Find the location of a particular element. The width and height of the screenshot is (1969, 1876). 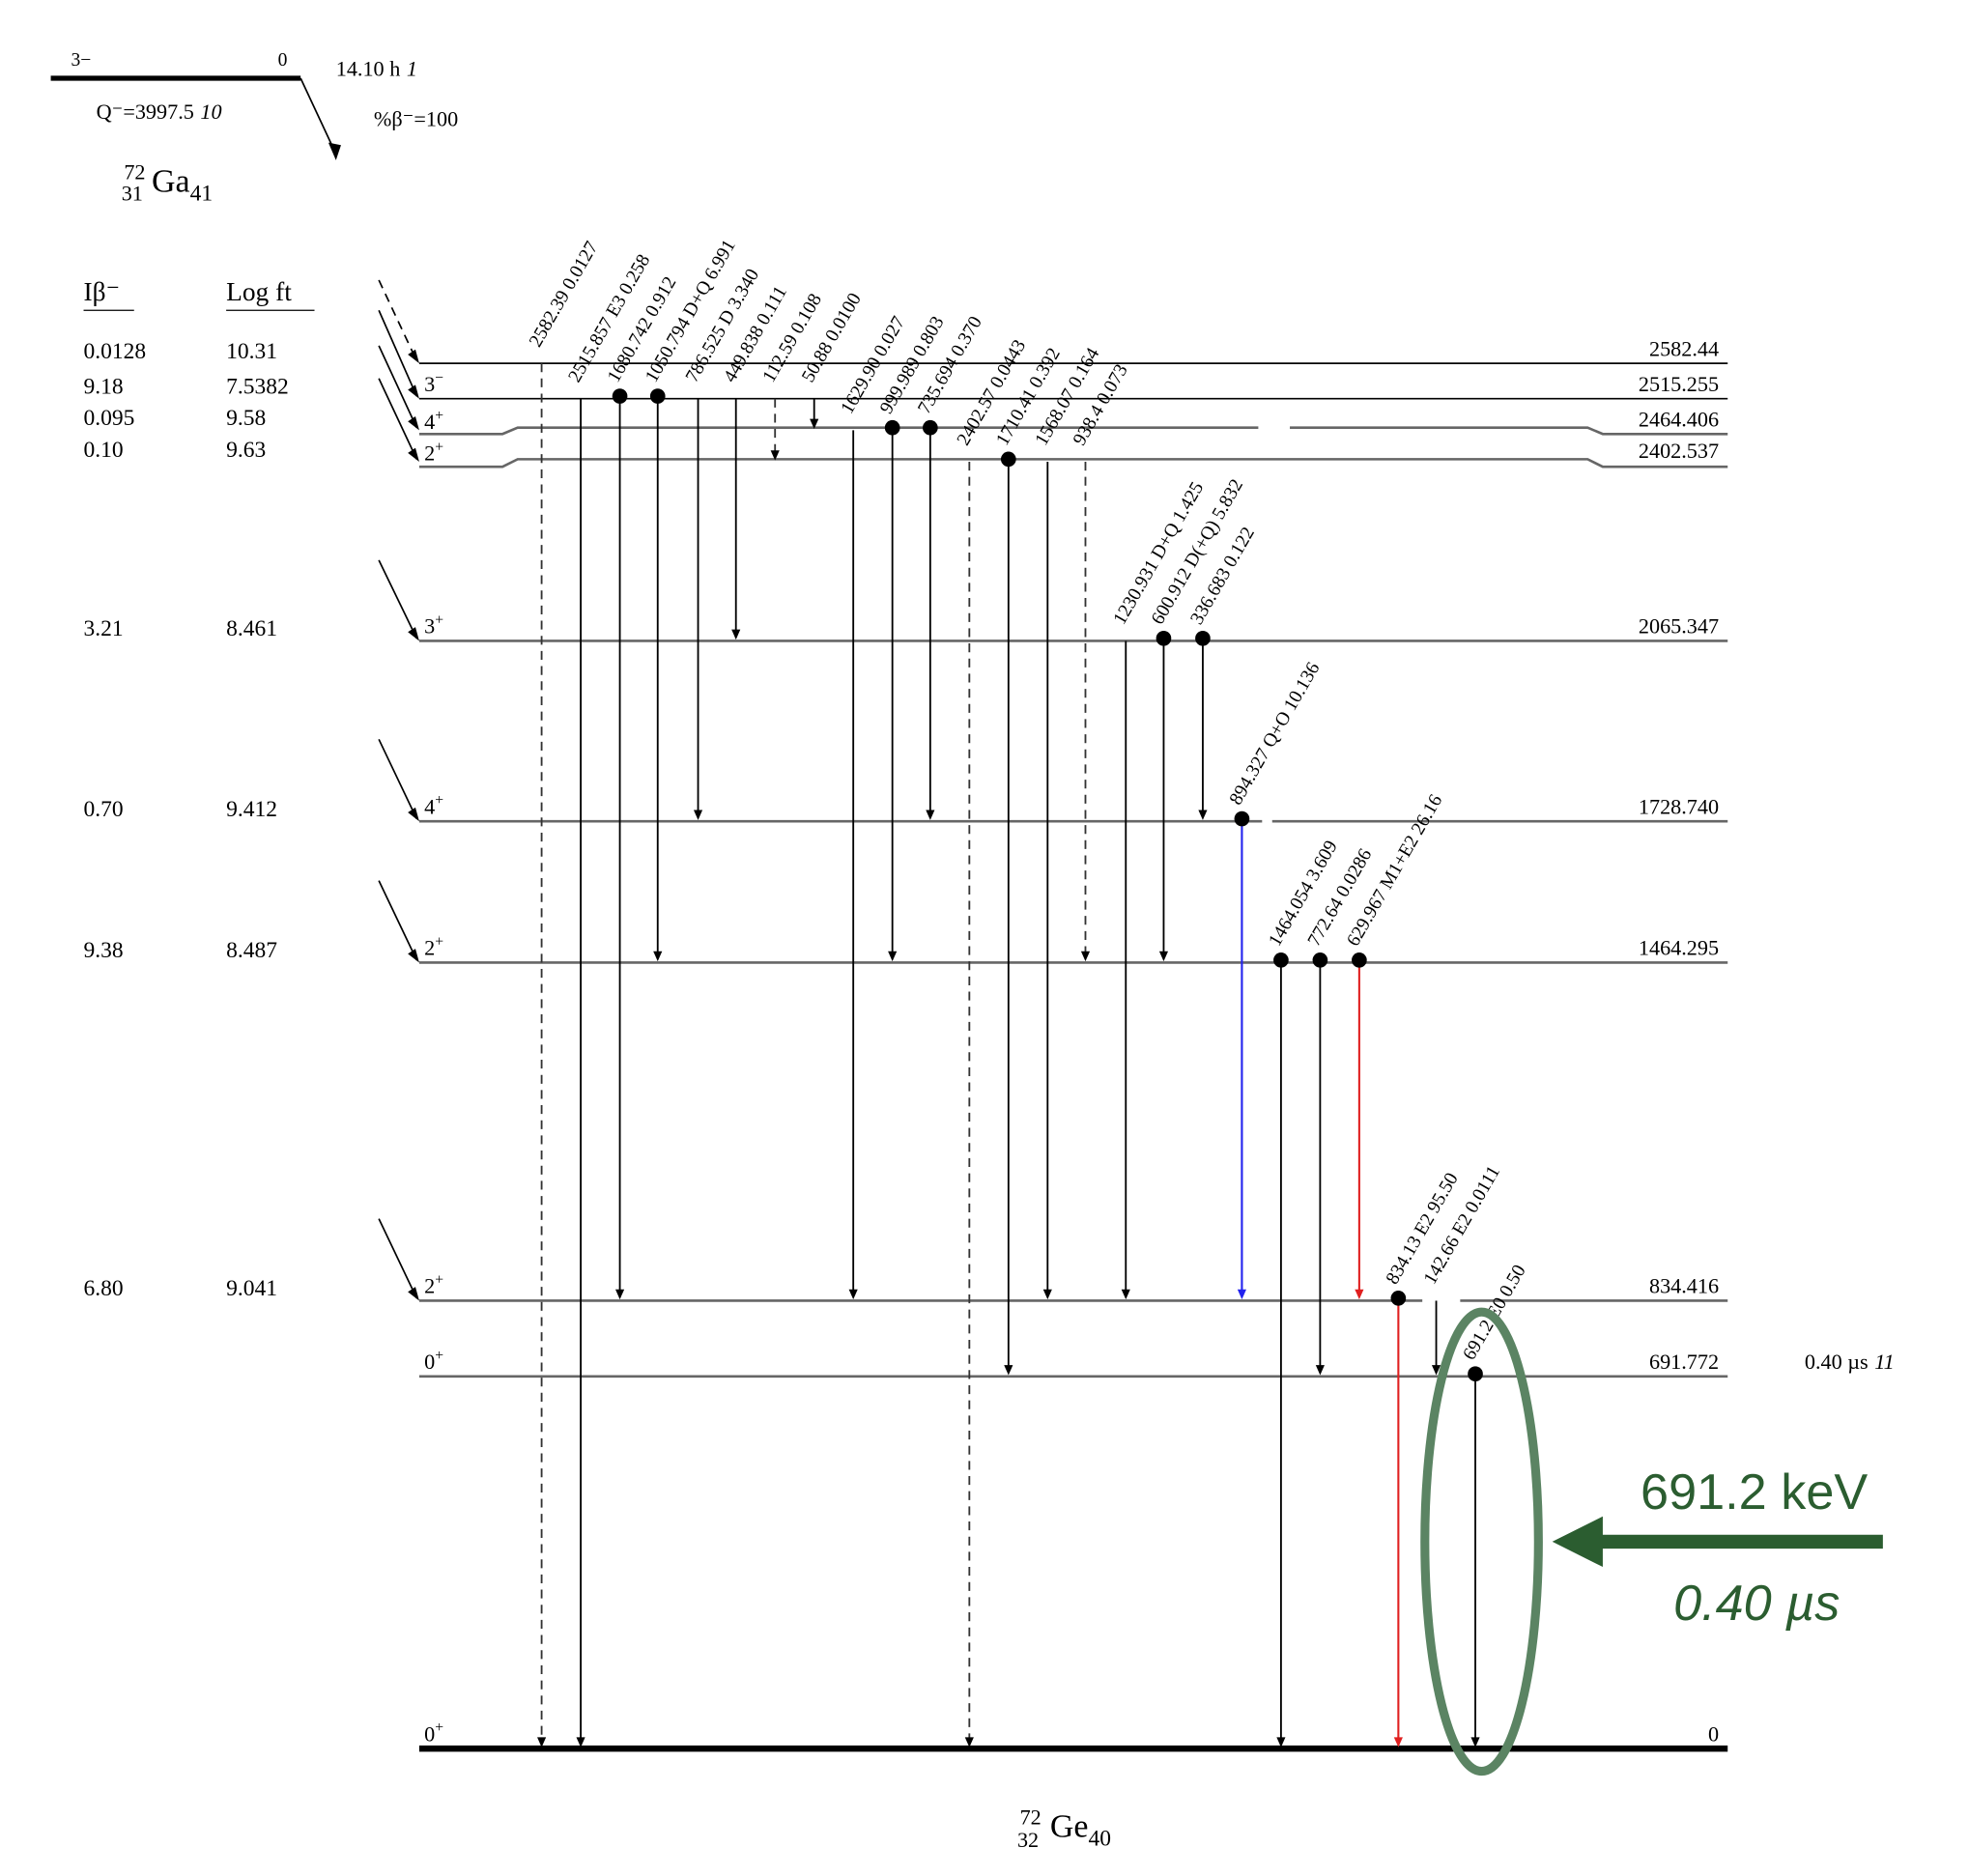

logft-value: 9.63 is located at coordinates (246, 451).